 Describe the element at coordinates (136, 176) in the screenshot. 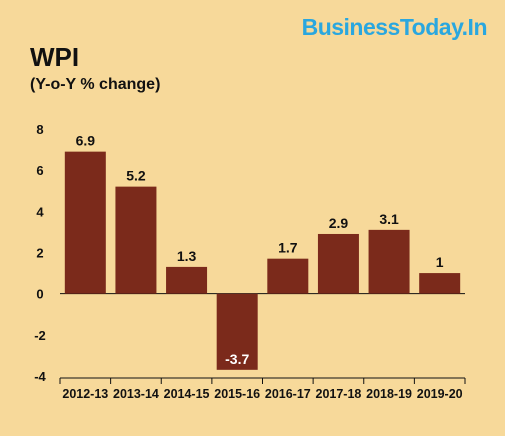

I see `data-label: 5.2` at that location.